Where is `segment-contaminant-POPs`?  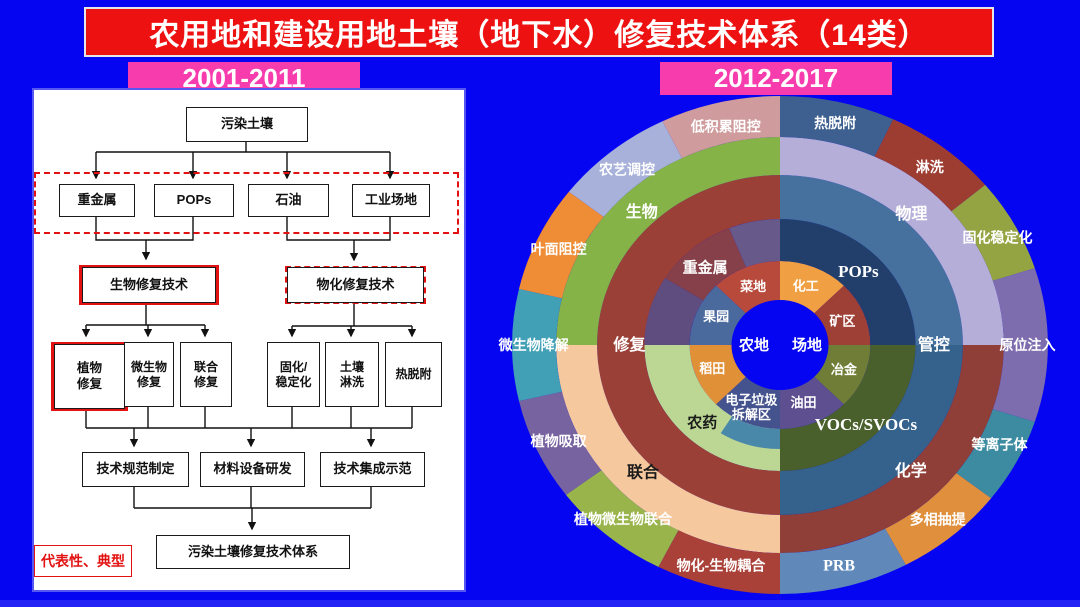
segment-contaminant-POPs is located at coordinates (848, 282).